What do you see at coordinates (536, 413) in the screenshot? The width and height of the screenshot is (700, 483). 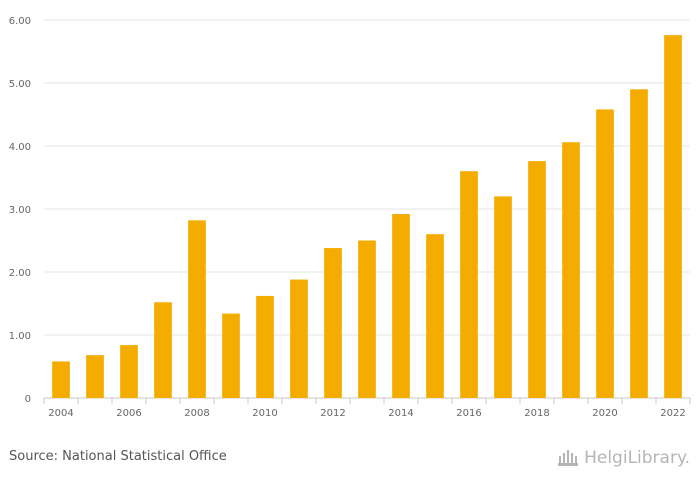 I see `x-tick-label: 2018` at bounding box center [536, 413].